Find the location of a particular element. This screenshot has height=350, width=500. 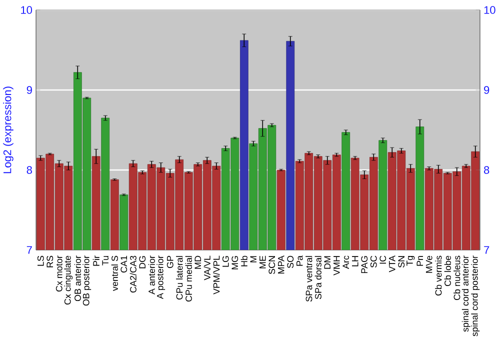

x-tick-label: Cb nucleus is located at coordinates (457, 278).